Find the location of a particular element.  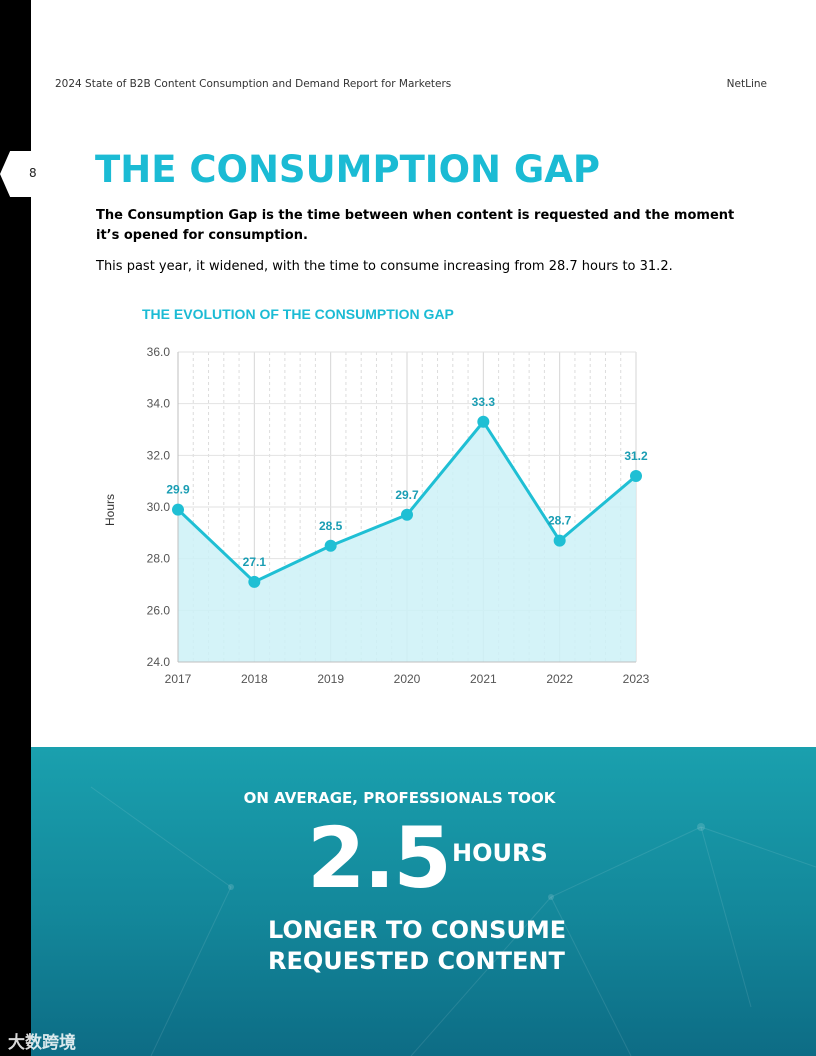

data-label: 31.2 is located at coordinates (636, 456).